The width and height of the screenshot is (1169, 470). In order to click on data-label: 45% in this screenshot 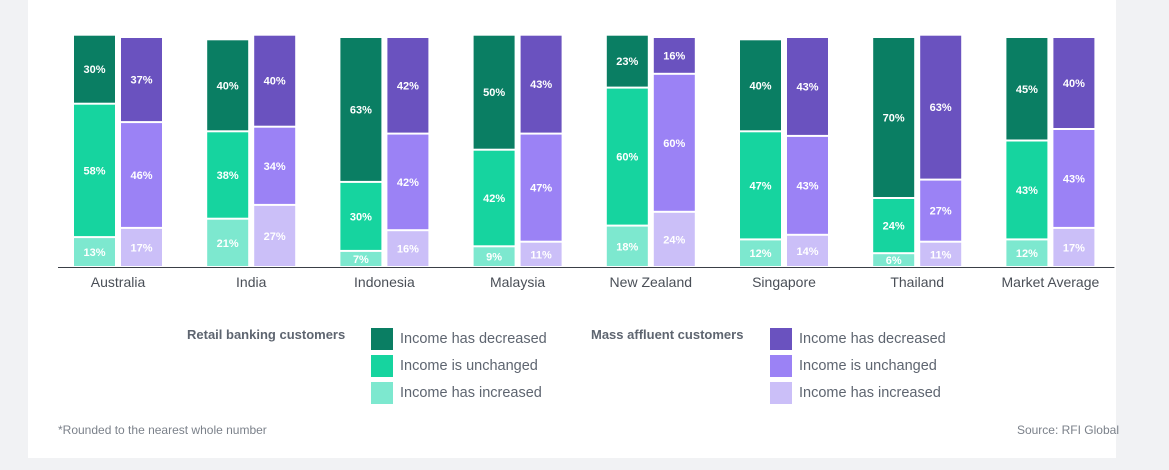, I will do `click(1027, 90)`.